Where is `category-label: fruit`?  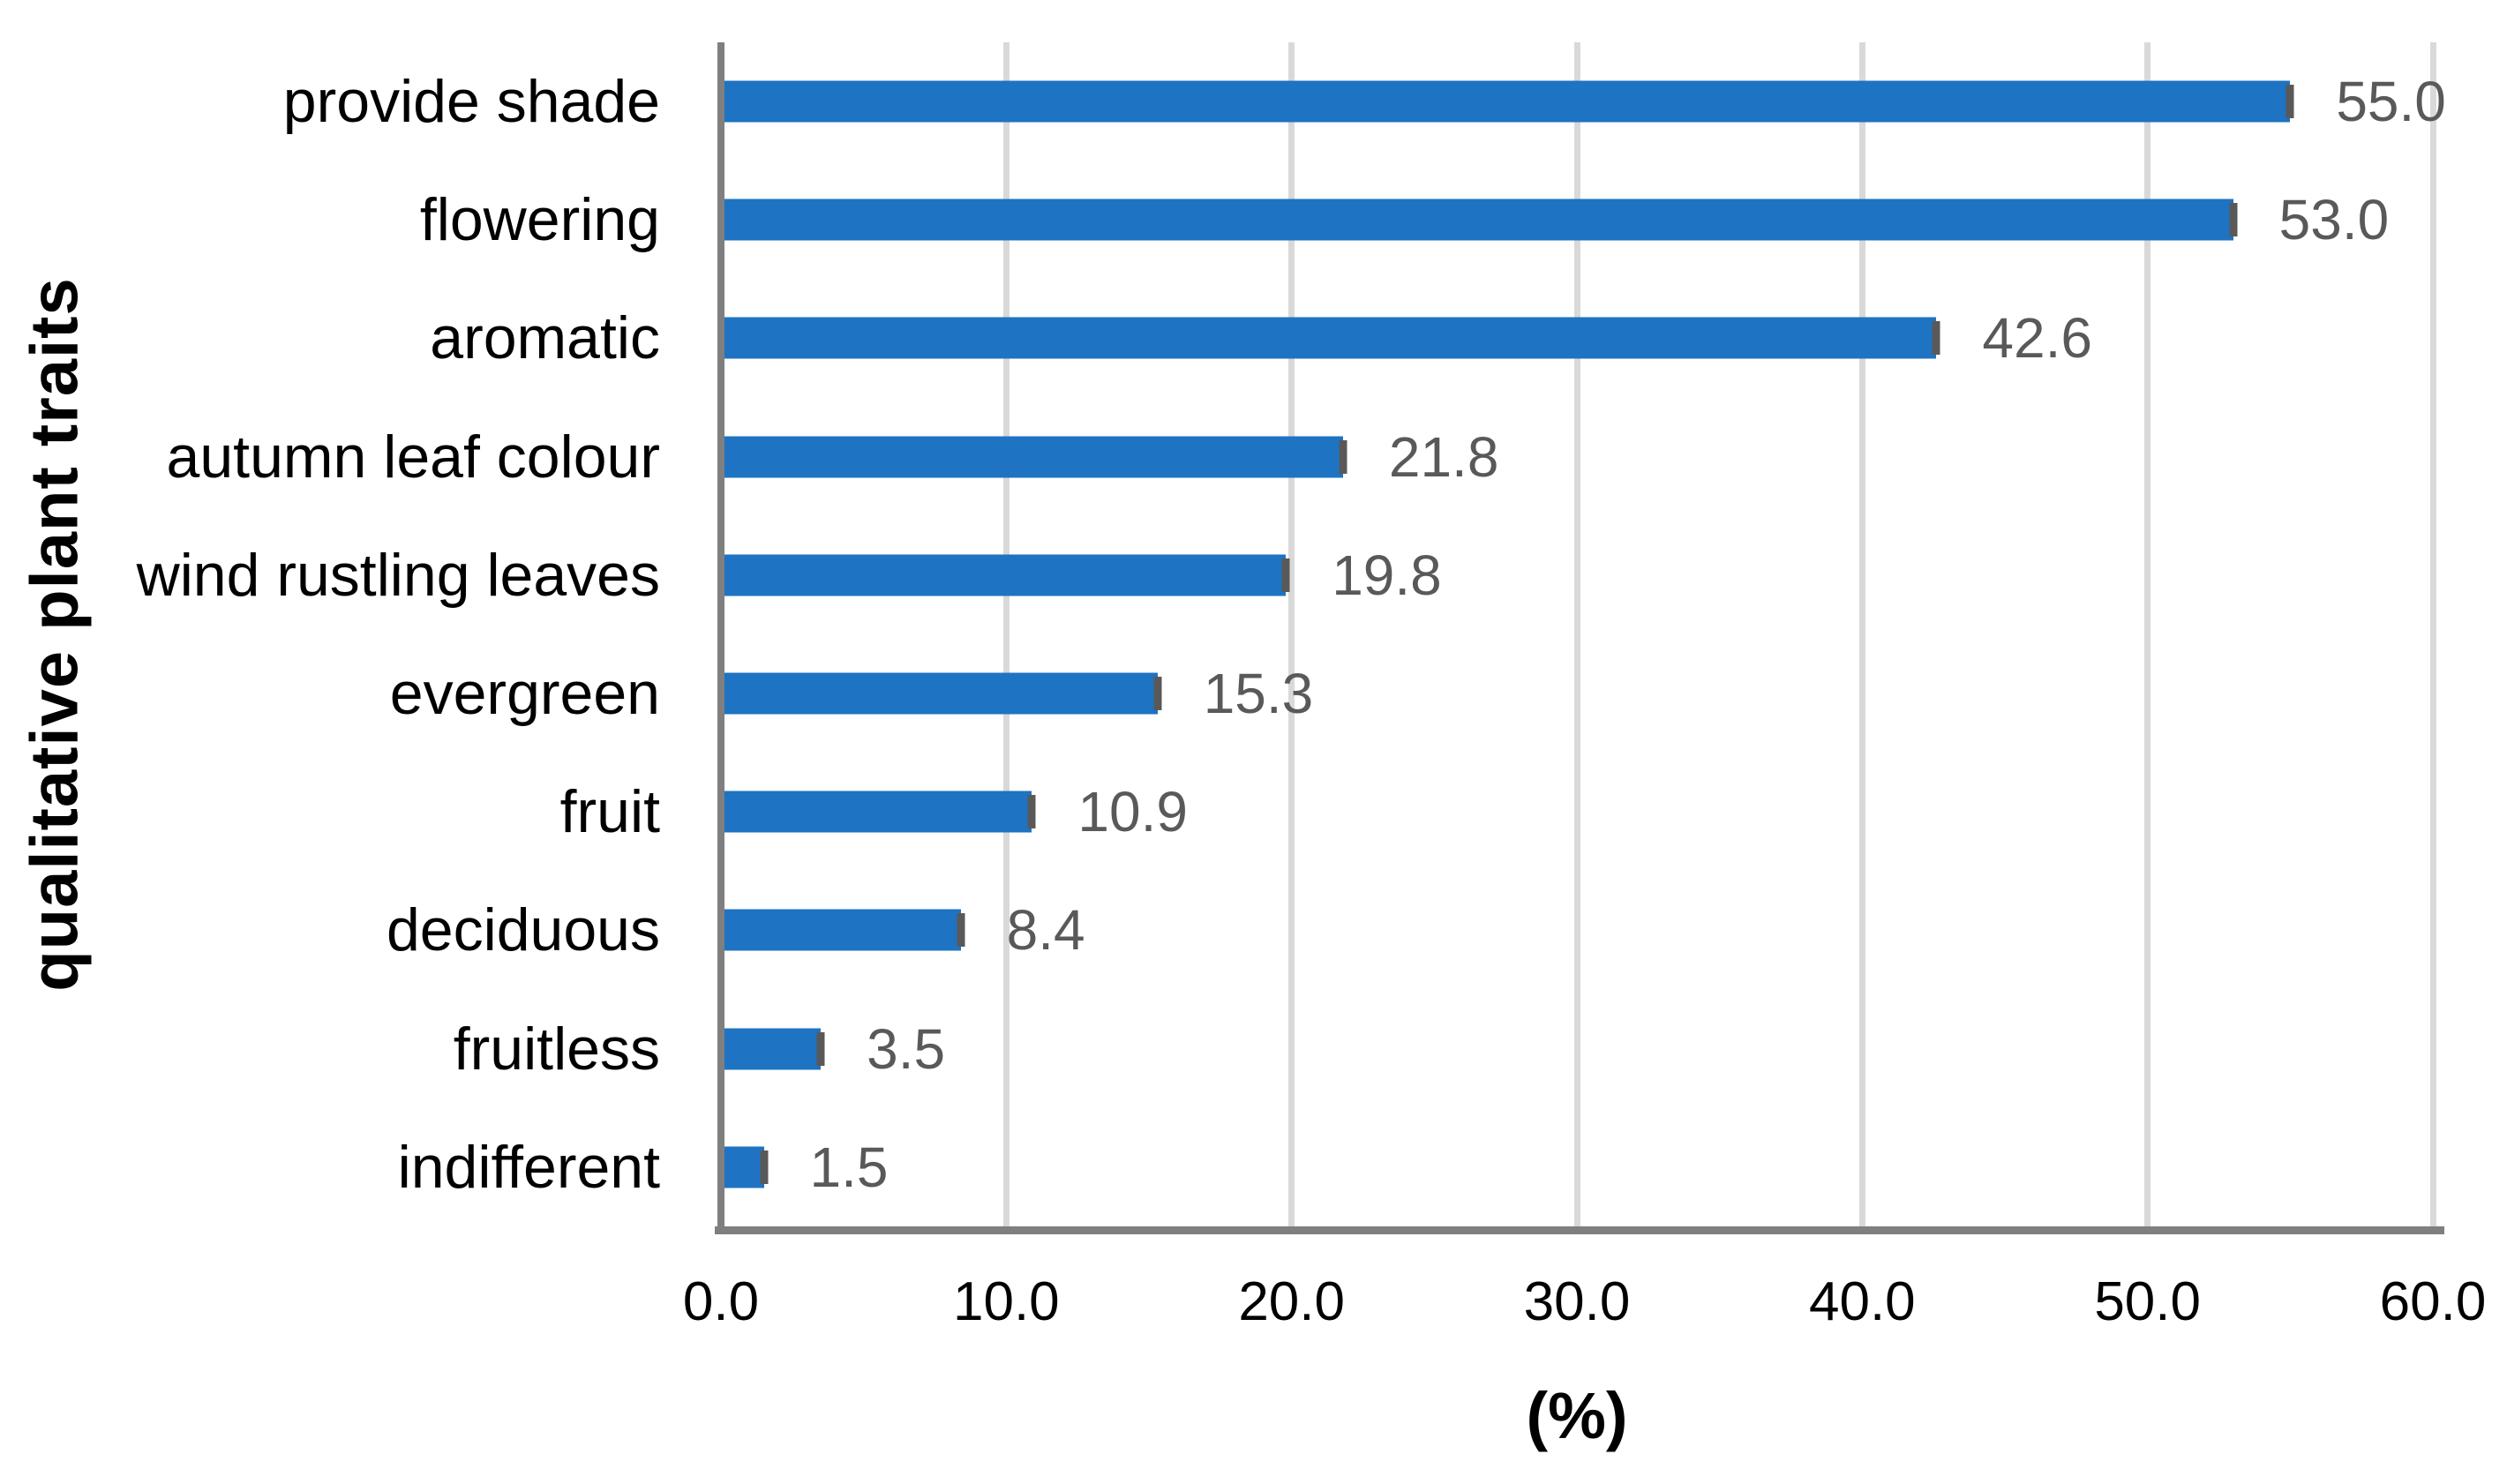
category-label: fruit is located at coordinates (609, 812).